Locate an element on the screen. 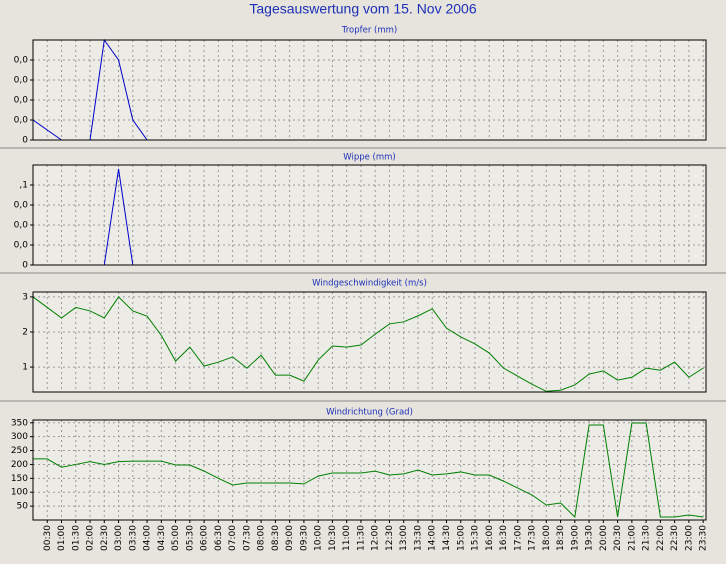  x-tick-label: 04:00 is located at coordinates (148, 538).